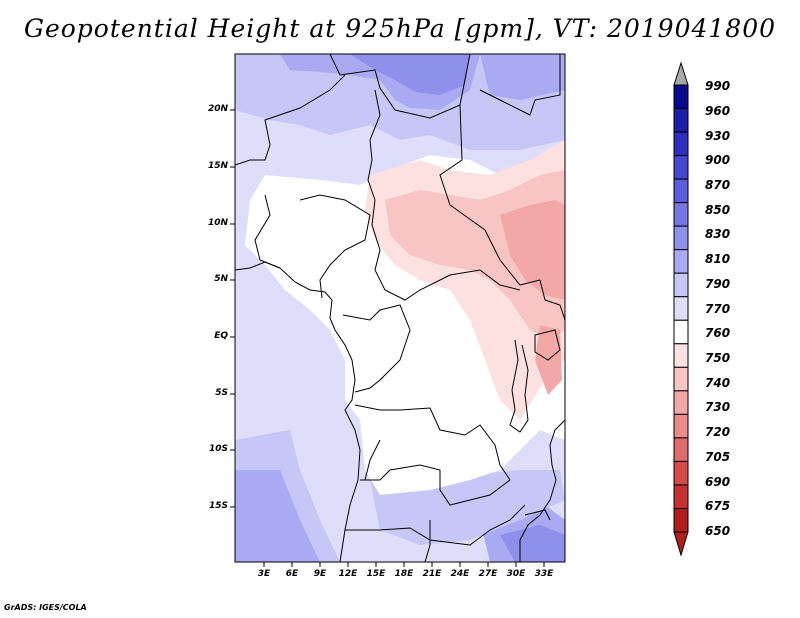 The width and height of the screenshot is (800, 618). I want to click on lon-label-15e: 15E, so click(376, 574).